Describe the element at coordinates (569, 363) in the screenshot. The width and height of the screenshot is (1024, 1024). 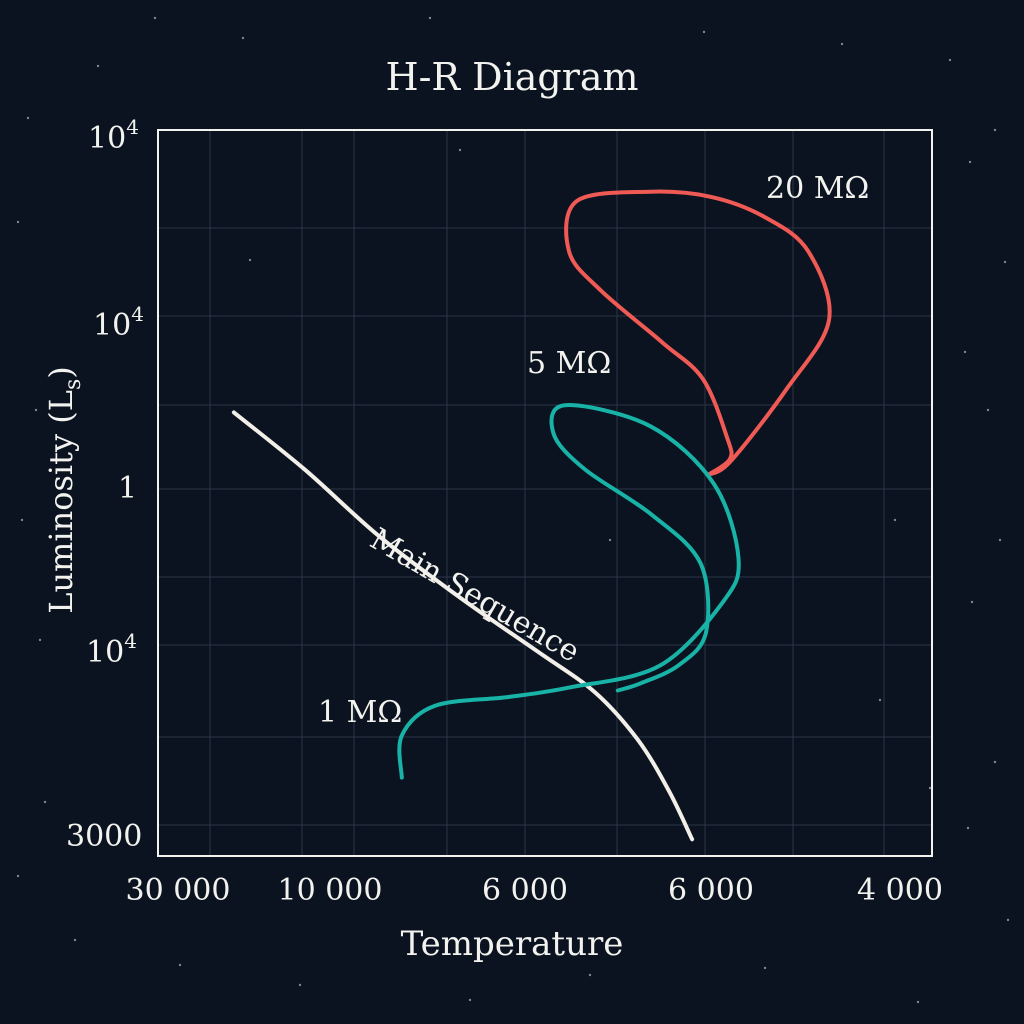
I see `annotation-5-msun: 5 MΩ` at that location.